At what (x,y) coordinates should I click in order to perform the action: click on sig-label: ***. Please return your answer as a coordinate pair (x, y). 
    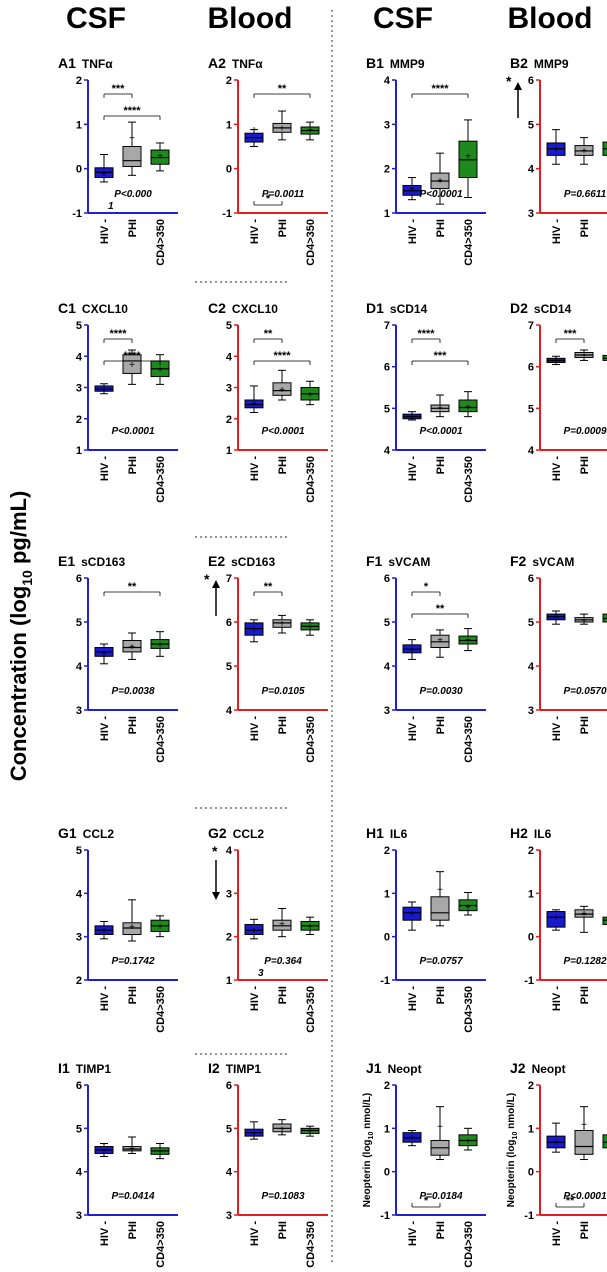
    Looking at the image, I should click on (571, 334).